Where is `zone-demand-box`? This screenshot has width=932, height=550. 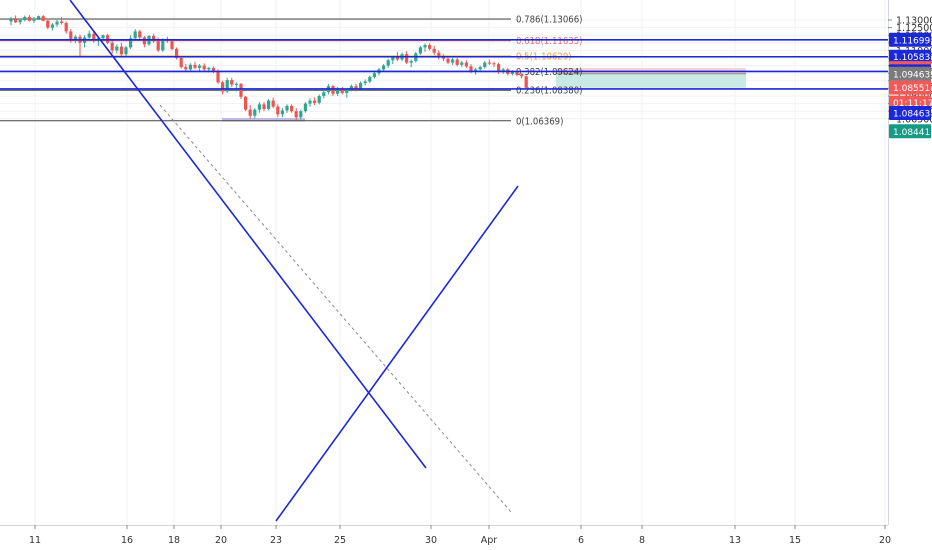
zone-demand-box is located at coordinates (263, 120).